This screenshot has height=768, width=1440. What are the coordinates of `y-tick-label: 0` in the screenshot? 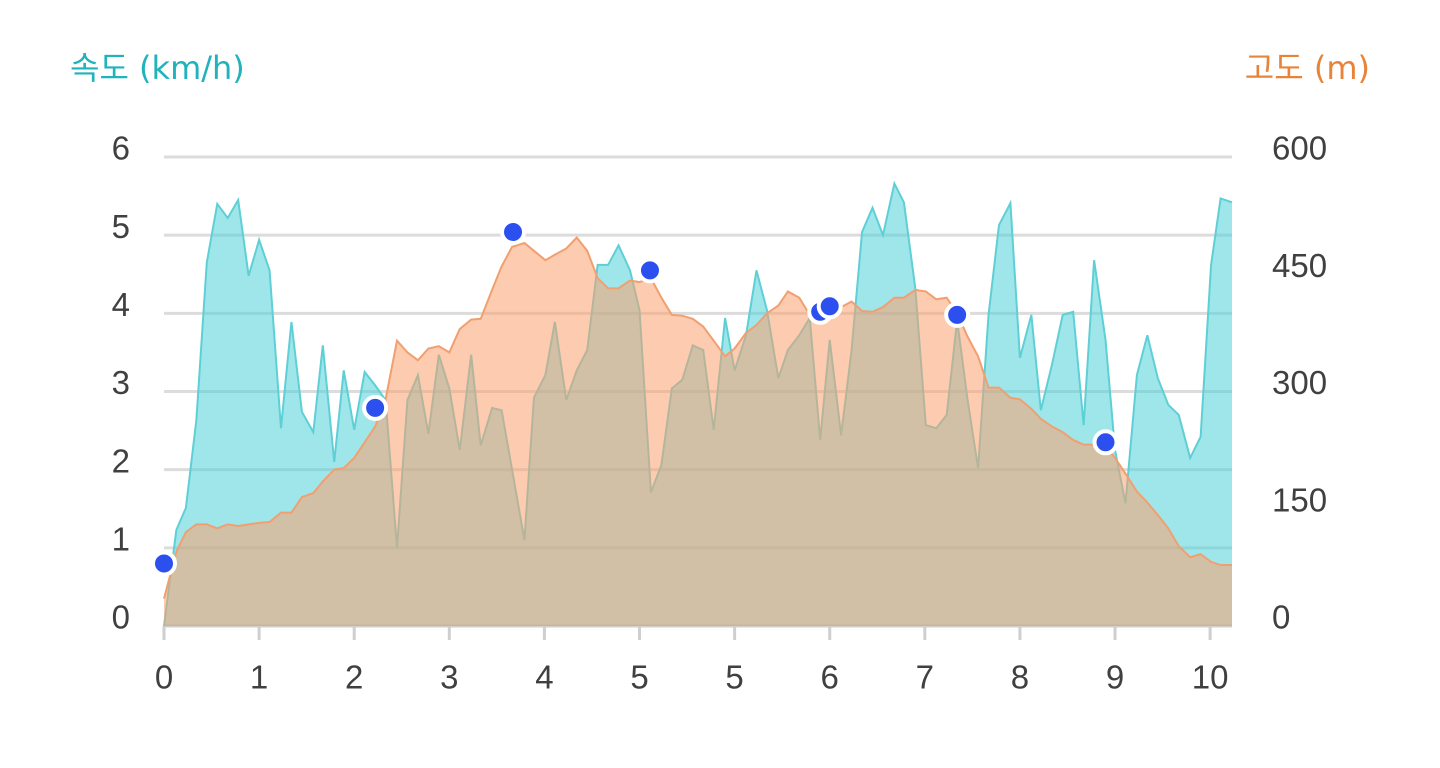 It's located at (121, 617).